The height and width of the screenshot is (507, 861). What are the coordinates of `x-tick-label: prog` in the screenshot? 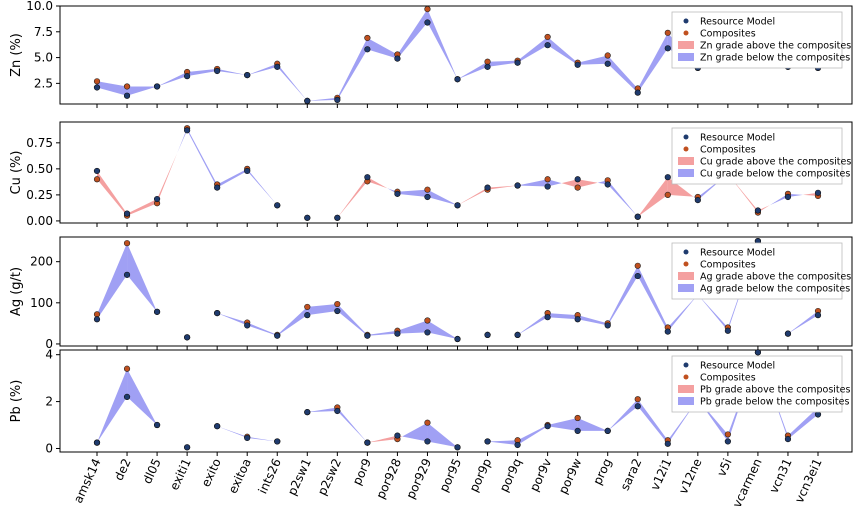 It's located at (602, 471).